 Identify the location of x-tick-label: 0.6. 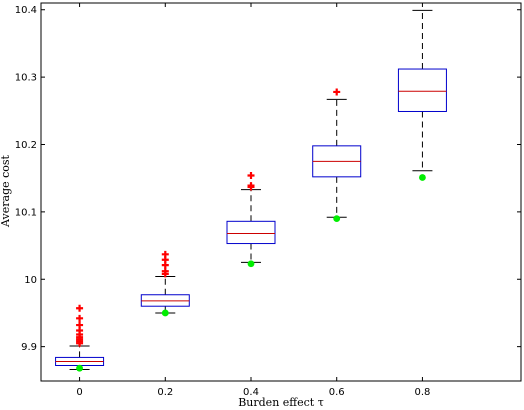
(337, 392).